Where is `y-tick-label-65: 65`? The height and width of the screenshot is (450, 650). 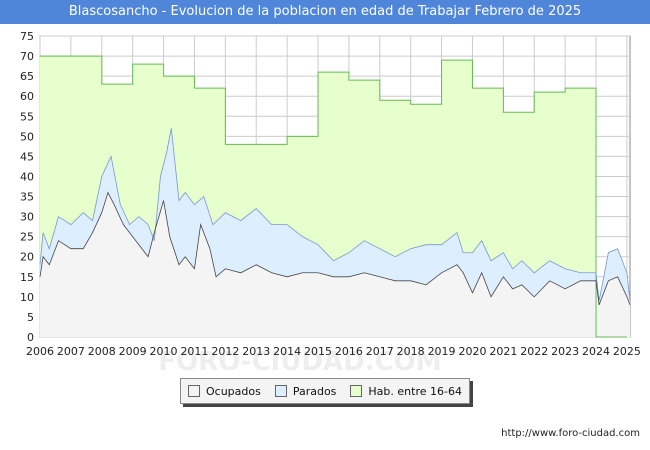 y-tick-label-65: 65 is located at coordinates (27, 76).